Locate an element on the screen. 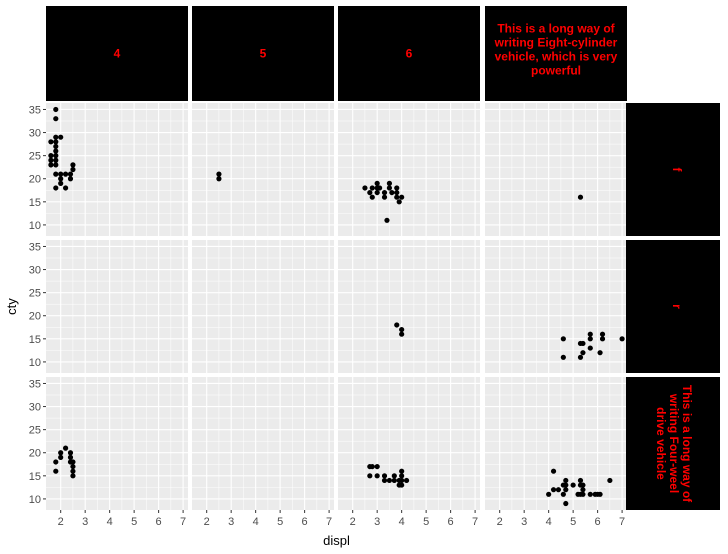  x-tick-label: 4 is located at coordinates (549, 522).